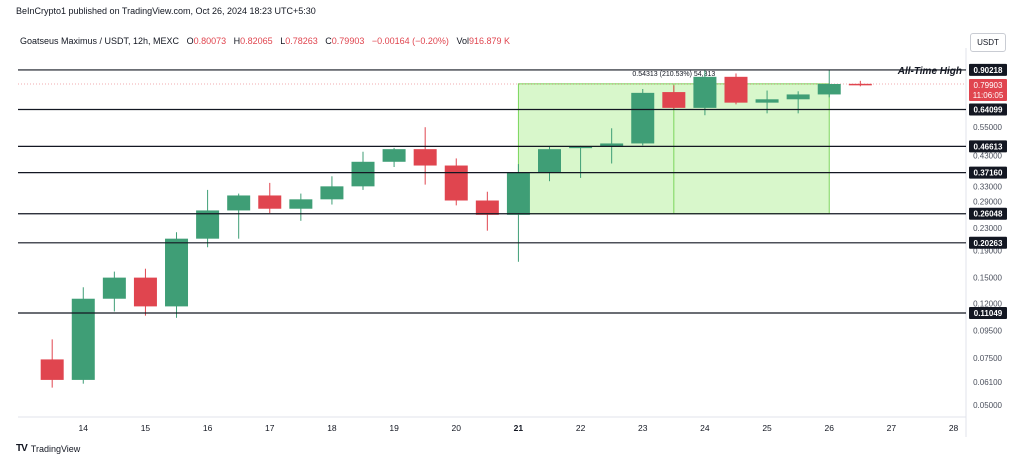 This screenshot has height=462, width=1024. Describe the element at coordinates (283, 41) in the screenshot. I see `low-label: L` at that location.